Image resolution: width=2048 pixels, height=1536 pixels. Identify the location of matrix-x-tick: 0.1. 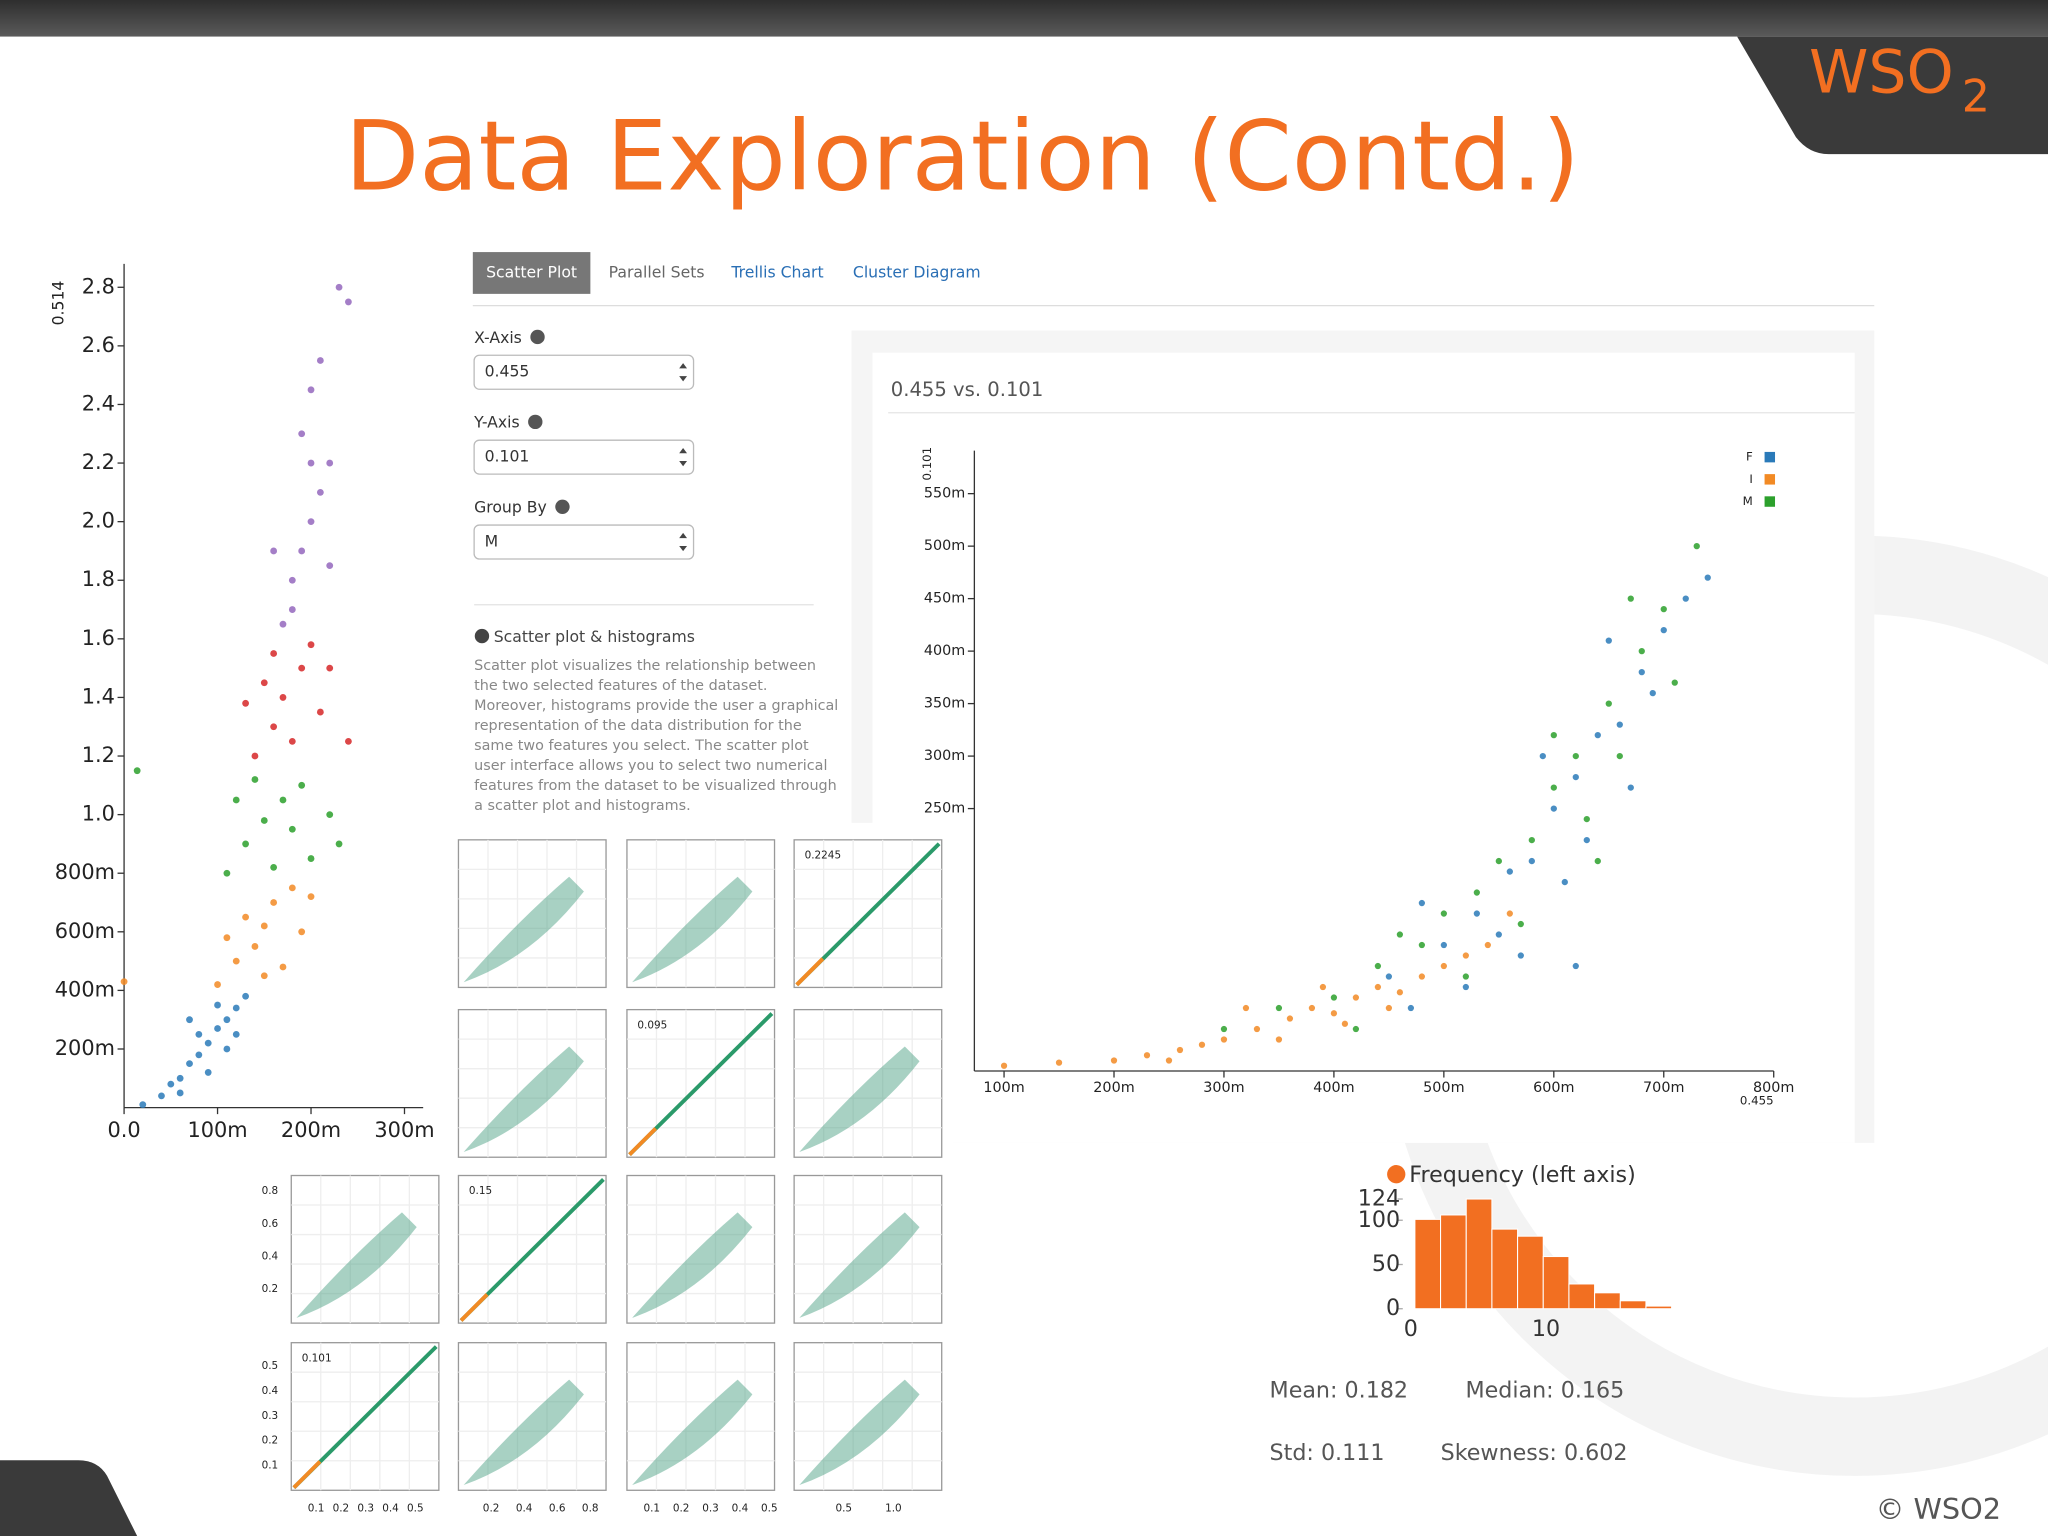
(651, 1509).